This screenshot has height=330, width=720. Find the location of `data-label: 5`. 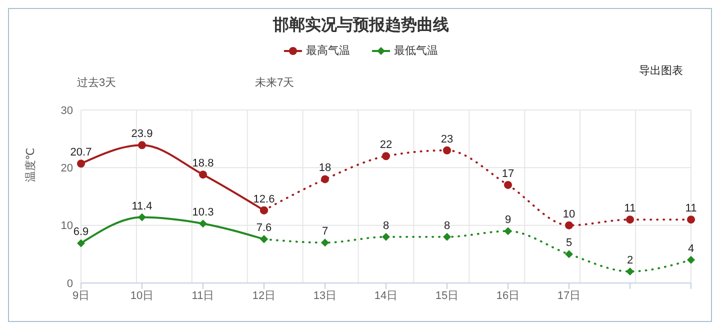

data-label: 5 is located at coordinates (569, 243).